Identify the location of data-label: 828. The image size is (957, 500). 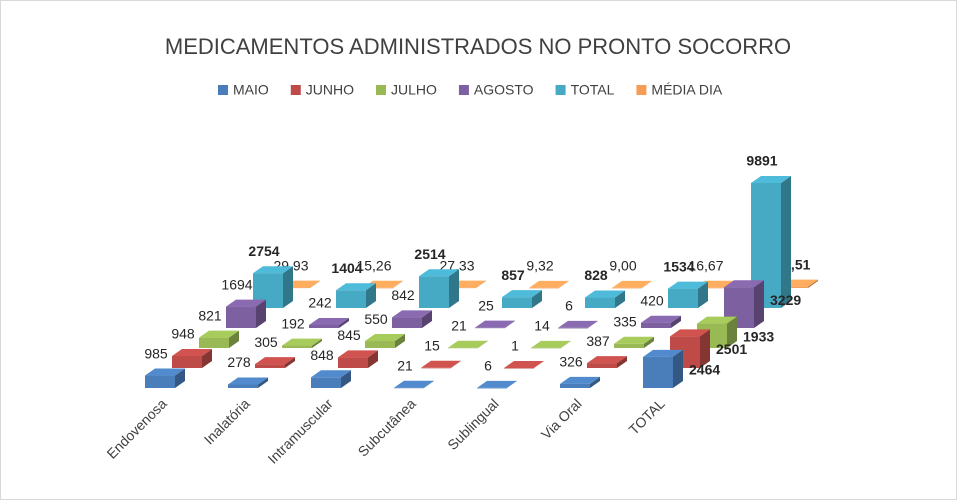
(596, 275).